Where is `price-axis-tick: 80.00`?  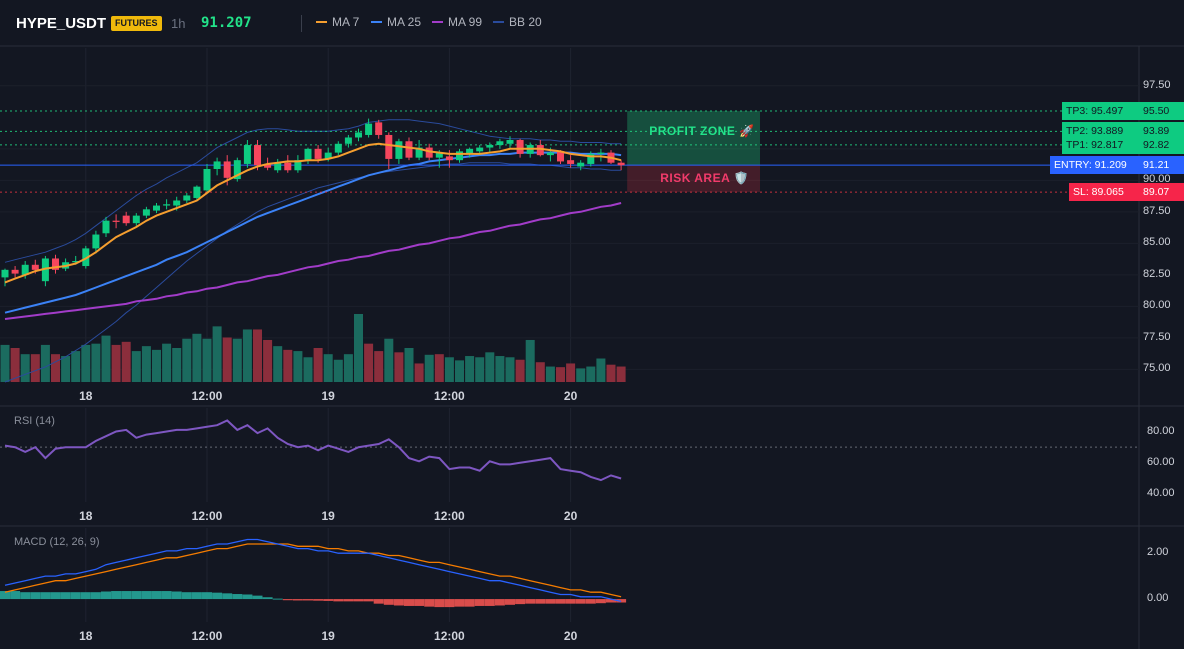
price-axis-tick: 80.00 is located at coordinates (1157, 305).